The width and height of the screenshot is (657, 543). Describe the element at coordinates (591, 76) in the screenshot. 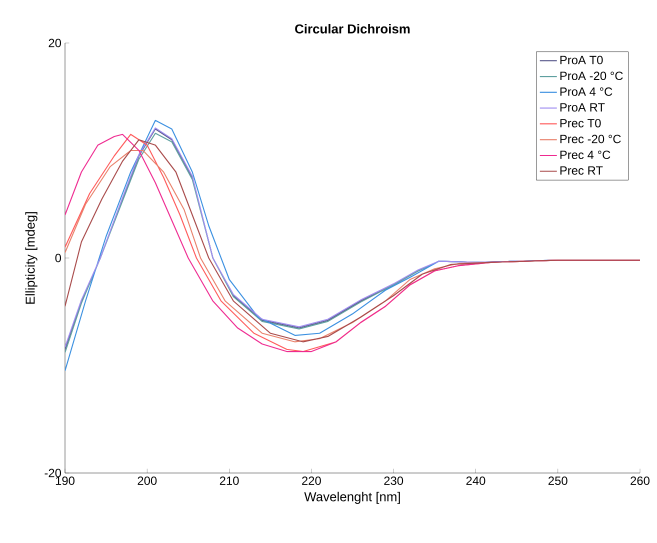

I see `legend-label: ProA -20 °C` at that location.